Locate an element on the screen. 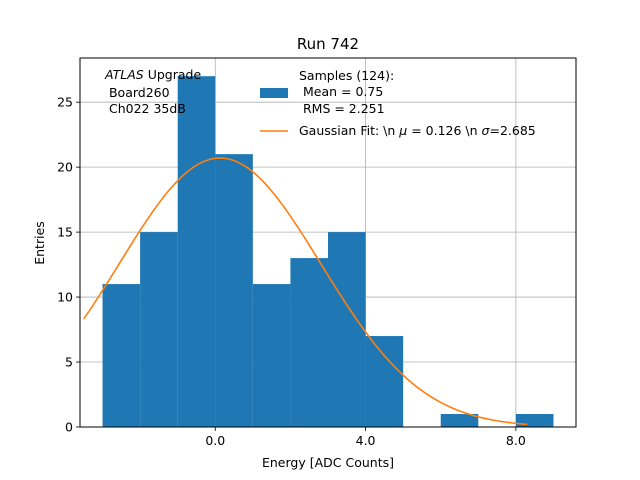 This screenshot has width=640, height=480. y-tick-label: 20 is located at coordinates (65, 167).